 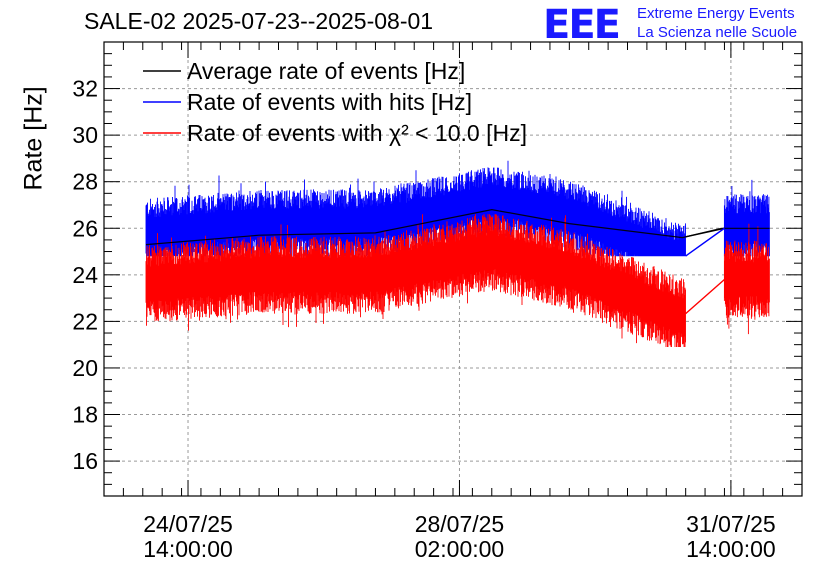 I want to click on legend-label: Rate of events with χ² < 10.0 [Hz], so click(x=357, y=133).